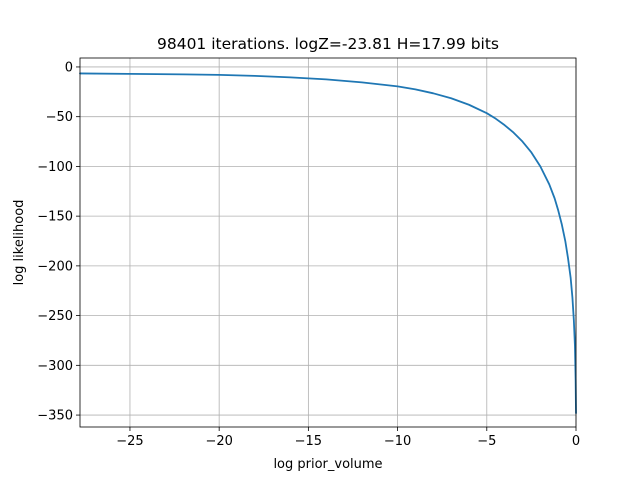 The width and height of the screenshot is (640, 480). What do you see at coordinates (576, 441) in the screenshot?
I see `x-tick-label: 0` at bounding box center [576, 441].